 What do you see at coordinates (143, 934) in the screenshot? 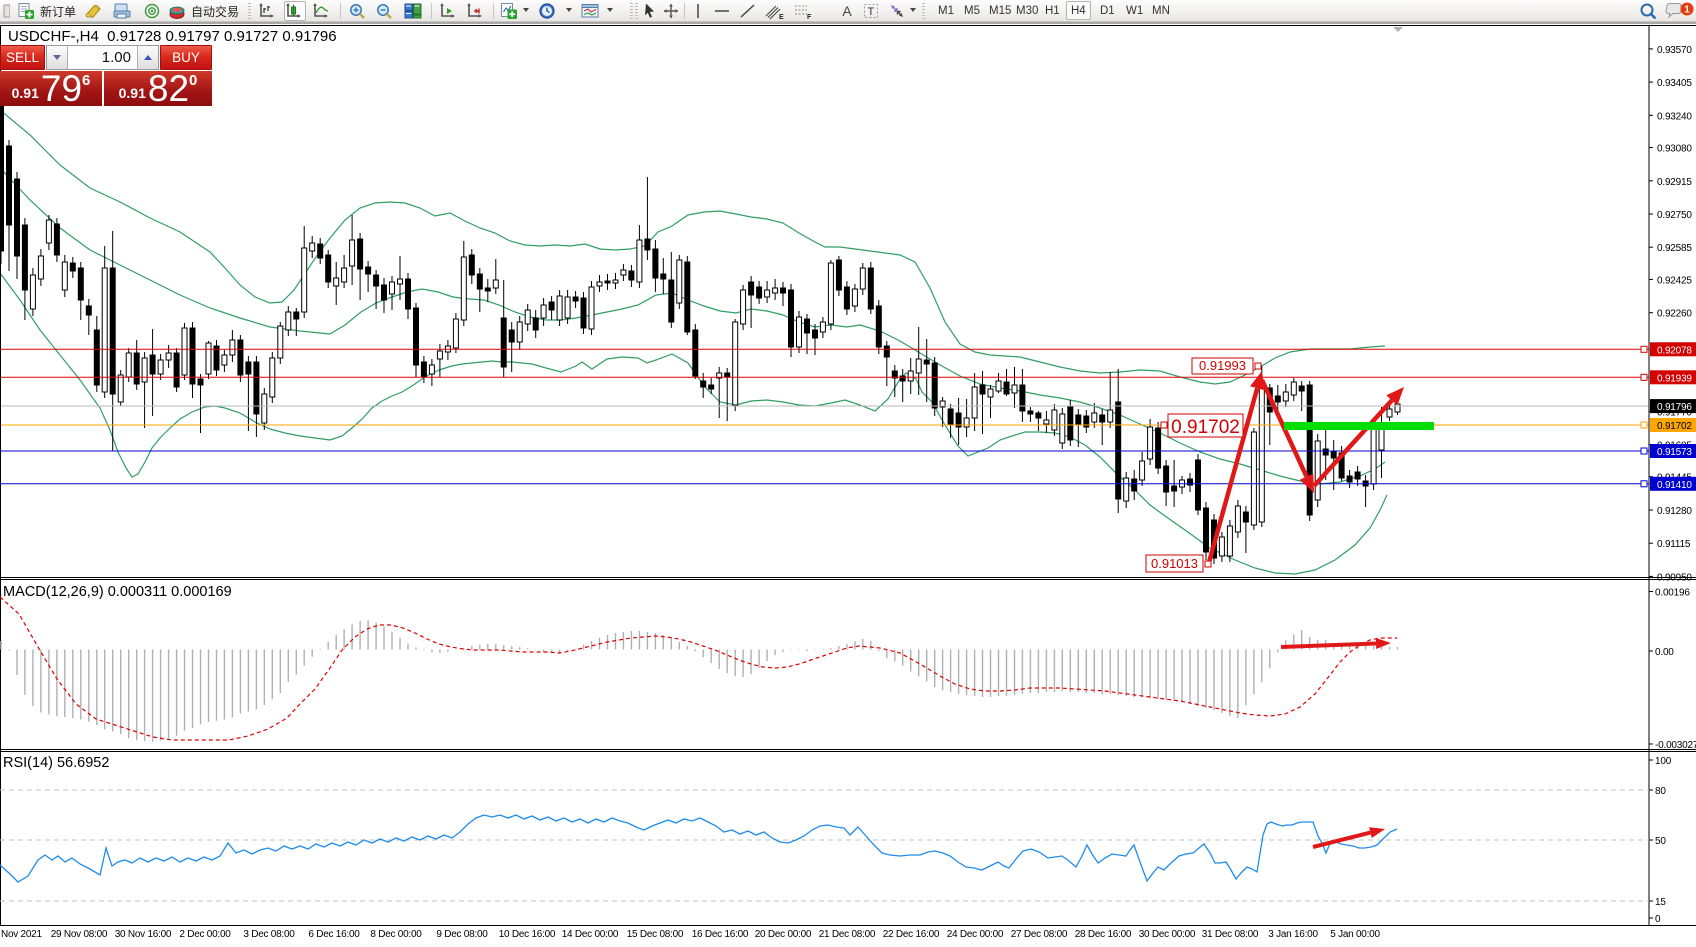
I see `svg-text: 30 Nov 16:00` at bounding box center [143, 934].